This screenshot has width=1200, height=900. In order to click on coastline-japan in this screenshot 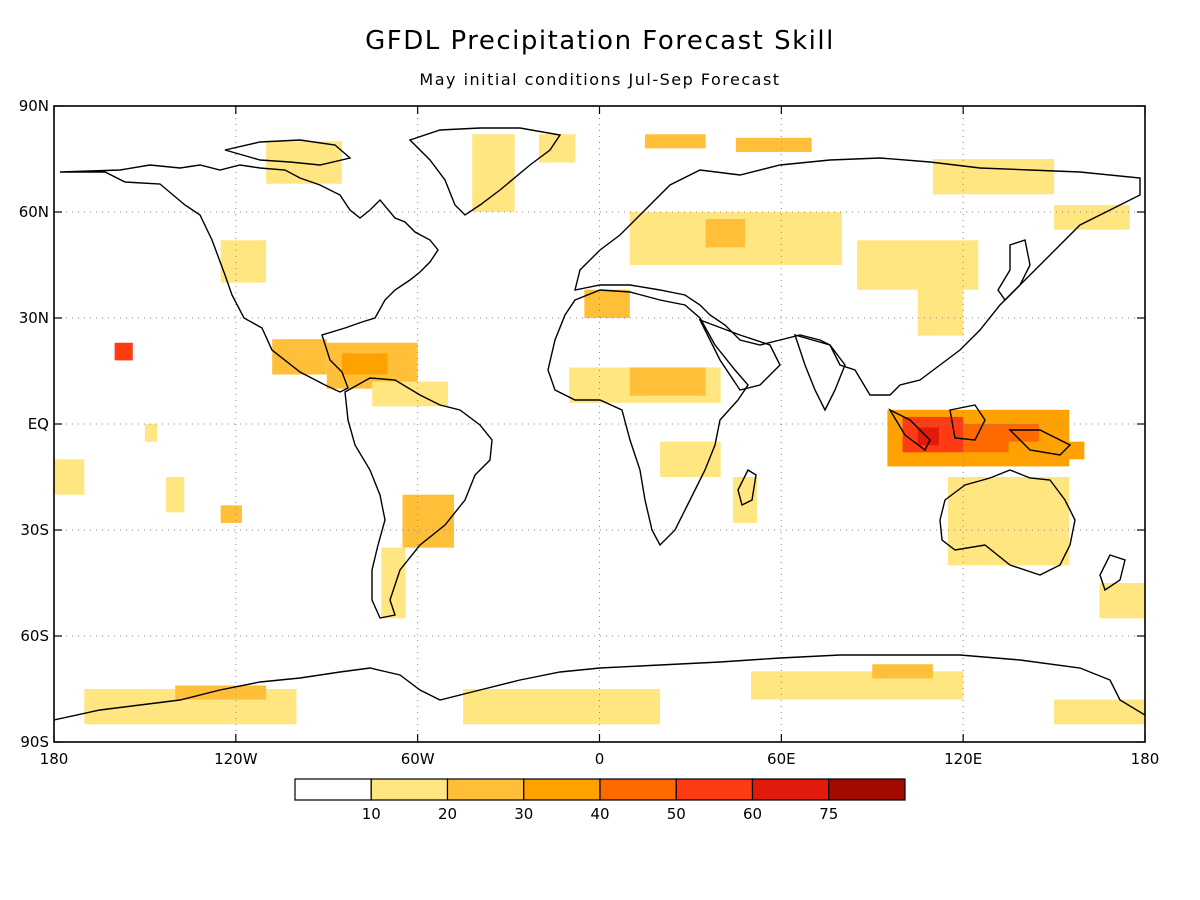, I will do `click(1014, 270)`.